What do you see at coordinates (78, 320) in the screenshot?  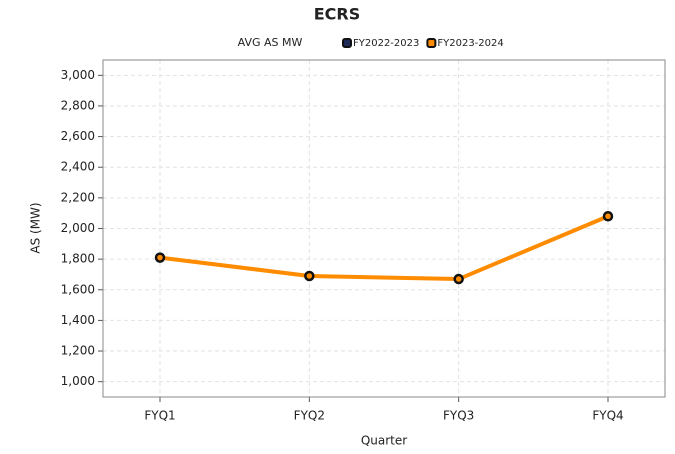 I see `y-tick-label: 1,400` at bounding box center [78, 320].